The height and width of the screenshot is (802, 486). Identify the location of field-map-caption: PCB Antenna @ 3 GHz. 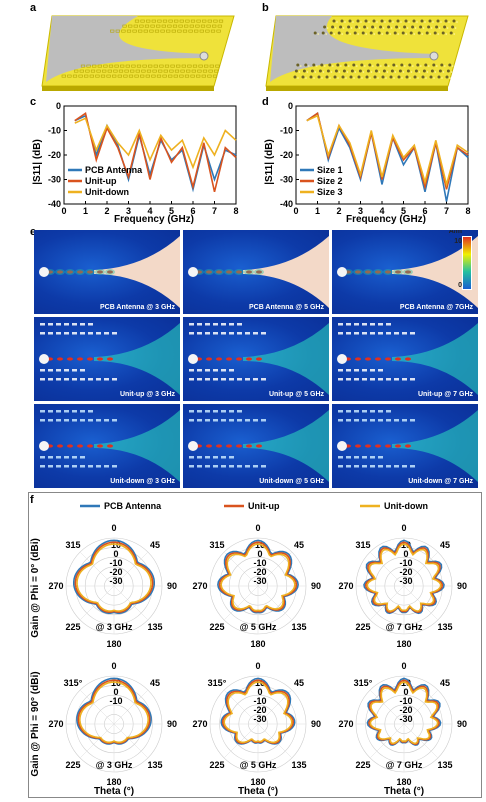
(138, 307).